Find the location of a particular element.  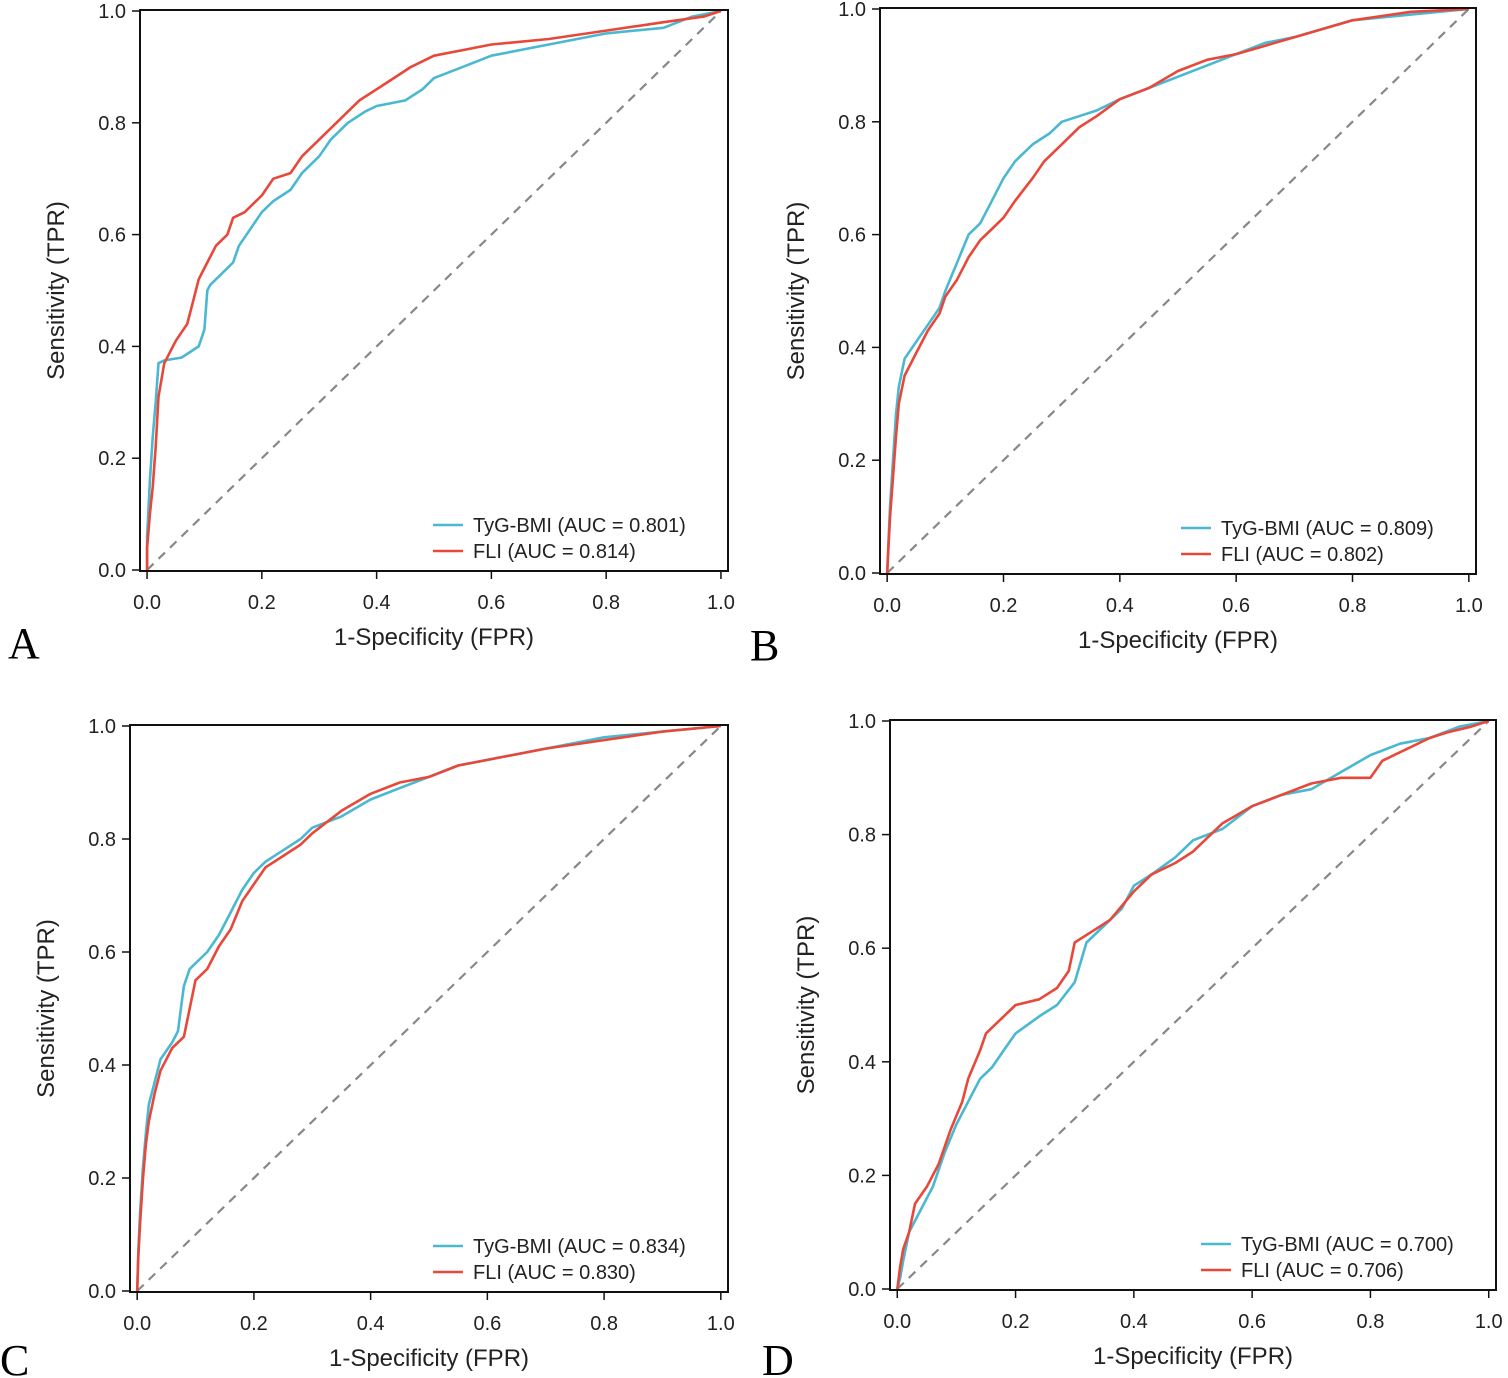

fli-legend-label: FLI (AUC = 0.802) is located at coordinates (1302, 555).